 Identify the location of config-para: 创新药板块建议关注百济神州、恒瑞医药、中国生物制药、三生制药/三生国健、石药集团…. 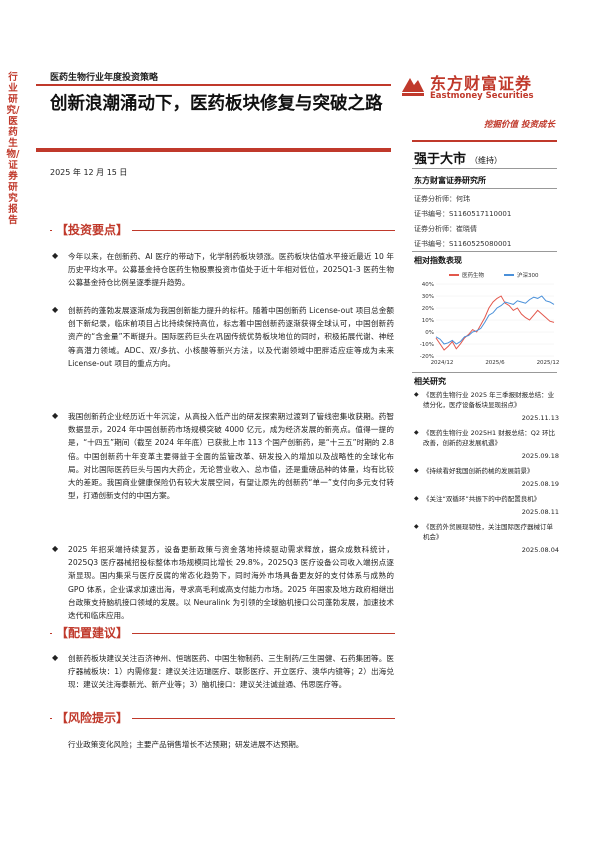
(231, 672).